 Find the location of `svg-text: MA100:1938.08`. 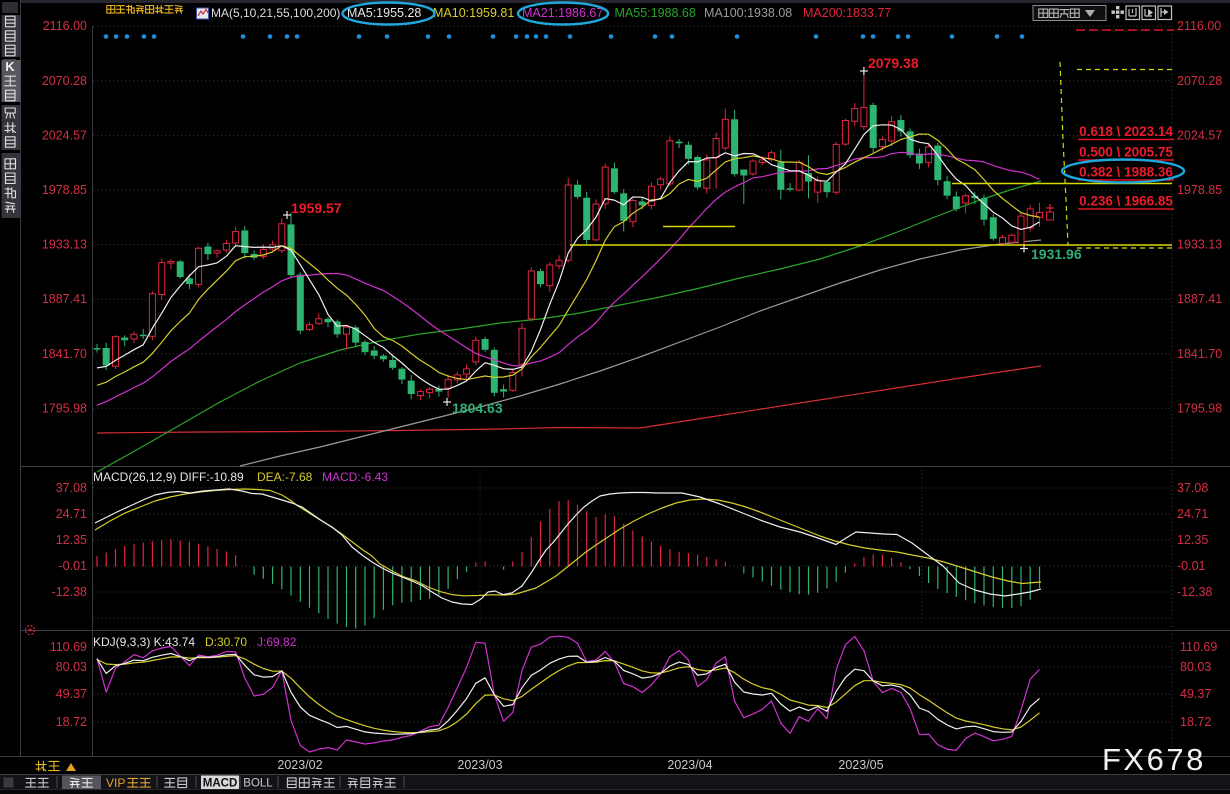

svg-text: MA100:1938.08 is located at coordinates (748, 13).